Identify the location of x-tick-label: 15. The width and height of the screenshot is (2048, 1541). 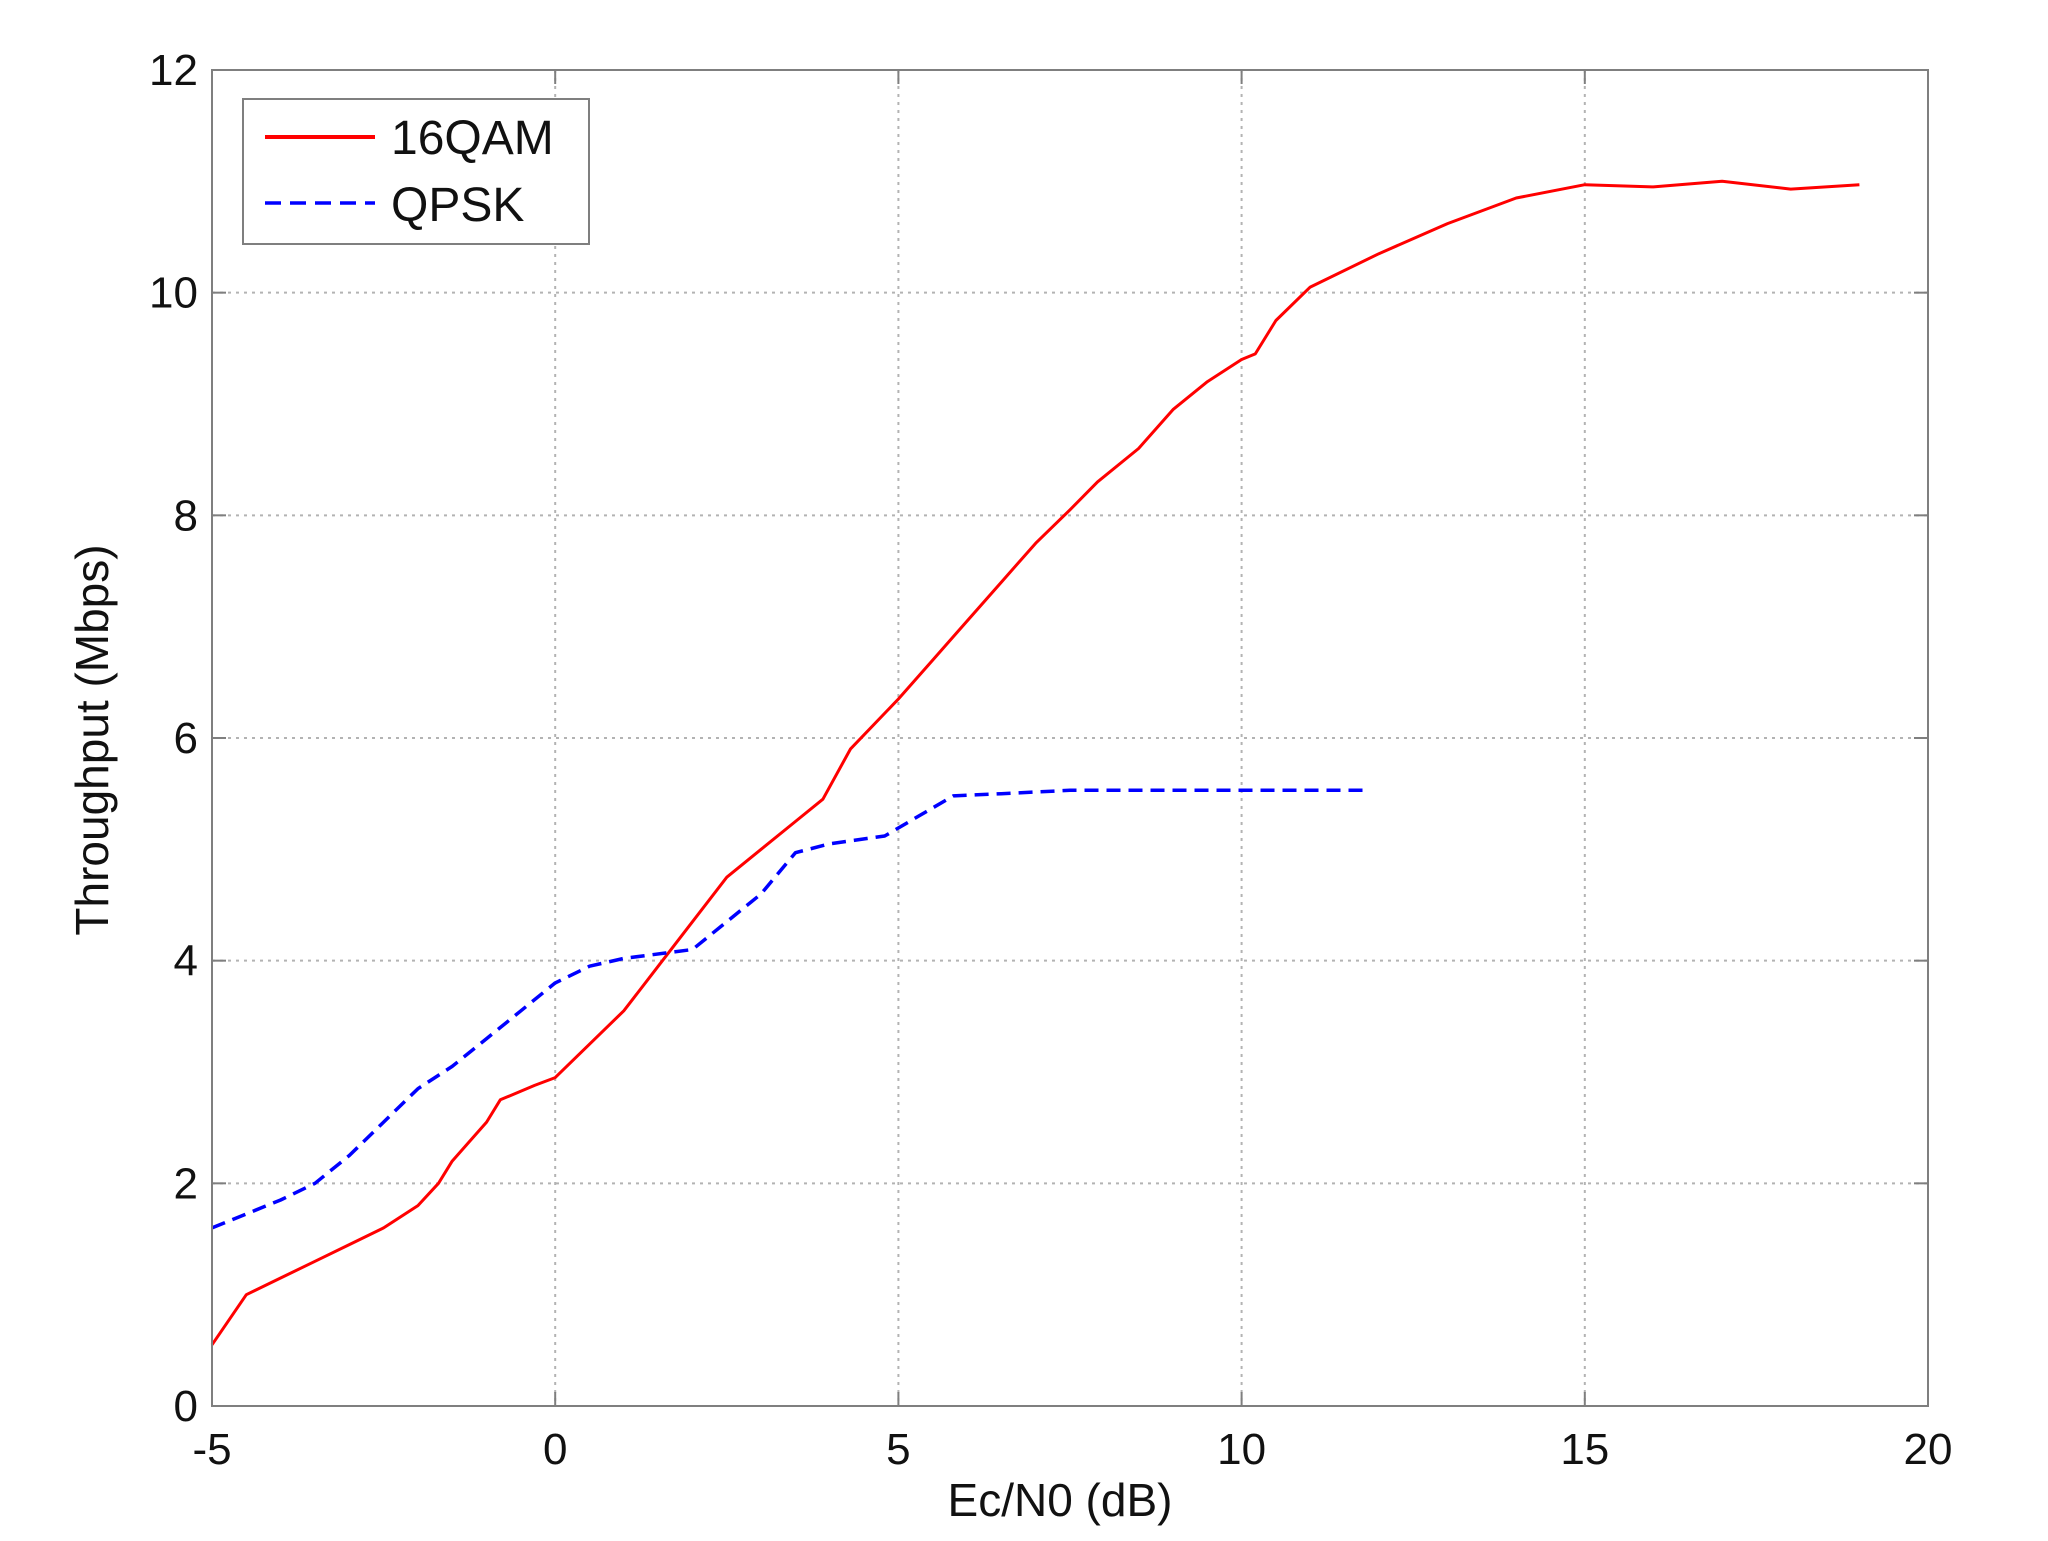
(1584, 1449).